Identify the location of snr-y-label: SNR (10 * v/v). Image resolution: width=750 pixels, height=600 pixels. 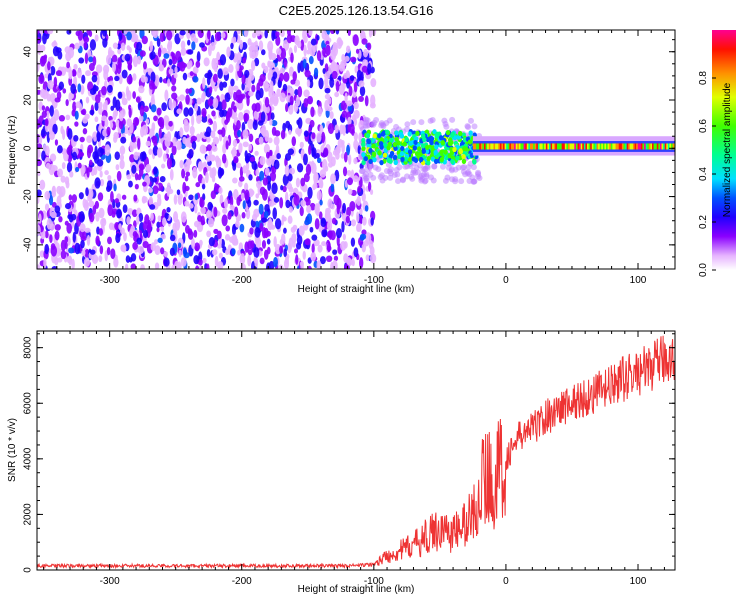
(12, 450).